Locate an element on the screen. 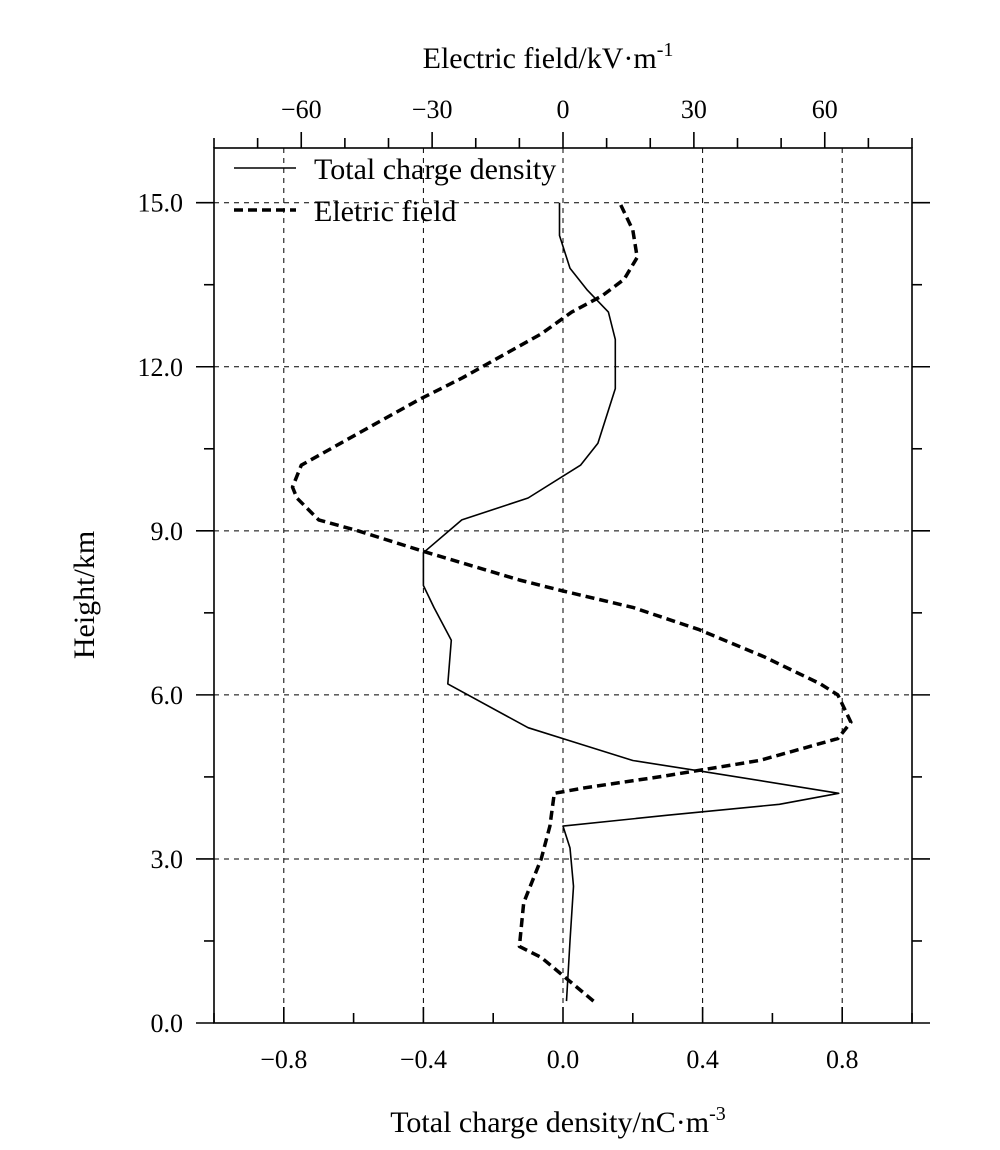 This screenshot has height=1150, width=1000. x2-tick-label: 30 is located at coordinates (694, 109).